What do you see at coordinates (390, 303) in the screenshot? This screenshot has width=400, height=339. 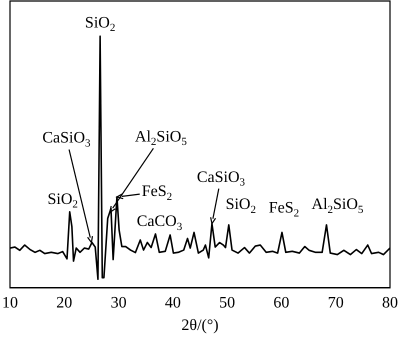 I see `x-tick-label: 80` at bounding box center [390, 303].